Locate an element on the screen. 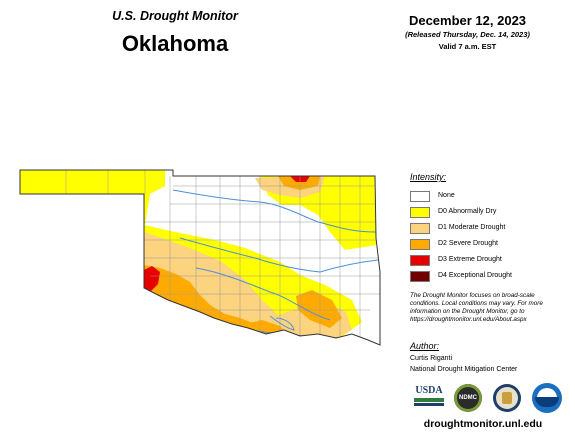 This screenshot has width=570, height=435. legend-label: D1 Moderate Drought is located at coordinates (472, 227).